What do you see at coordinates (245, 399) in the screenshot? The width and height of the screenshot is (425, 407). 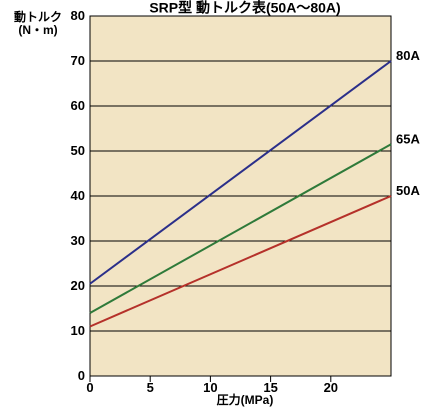 I see `x-axis-label: 圧力(MPa)` at bounding box center [245, 399].